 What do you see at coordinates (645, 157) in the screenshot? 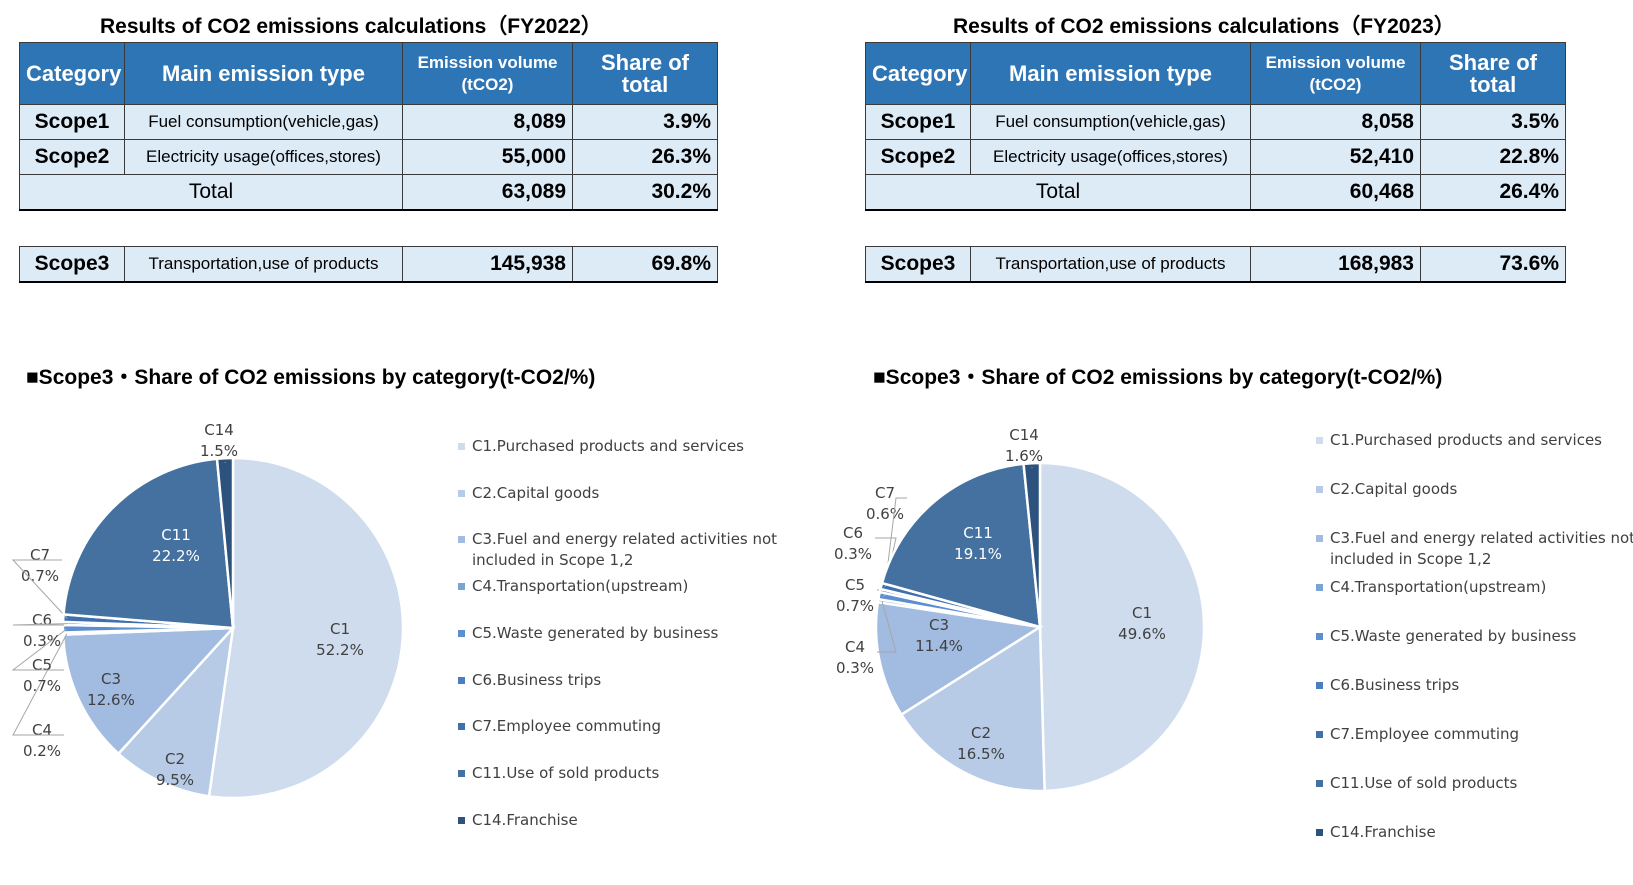
I see `cell-share: 26.3%` at bounding box center [645, 157].